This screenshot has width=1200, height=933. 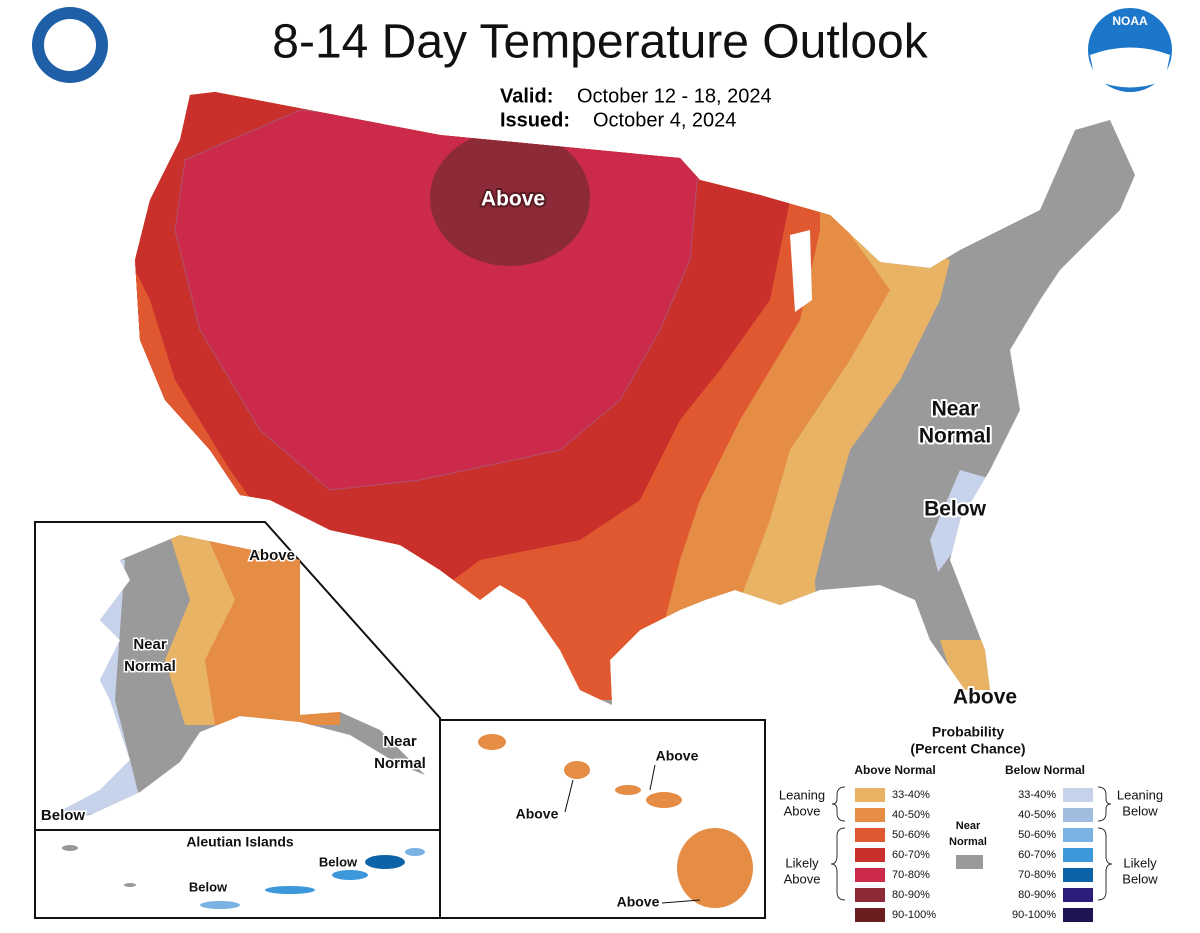 What do you see at coordinates (1045, 770) in the screenshot?
I see `legend-heading: Below Normal` at bounding box center [1045, 770].